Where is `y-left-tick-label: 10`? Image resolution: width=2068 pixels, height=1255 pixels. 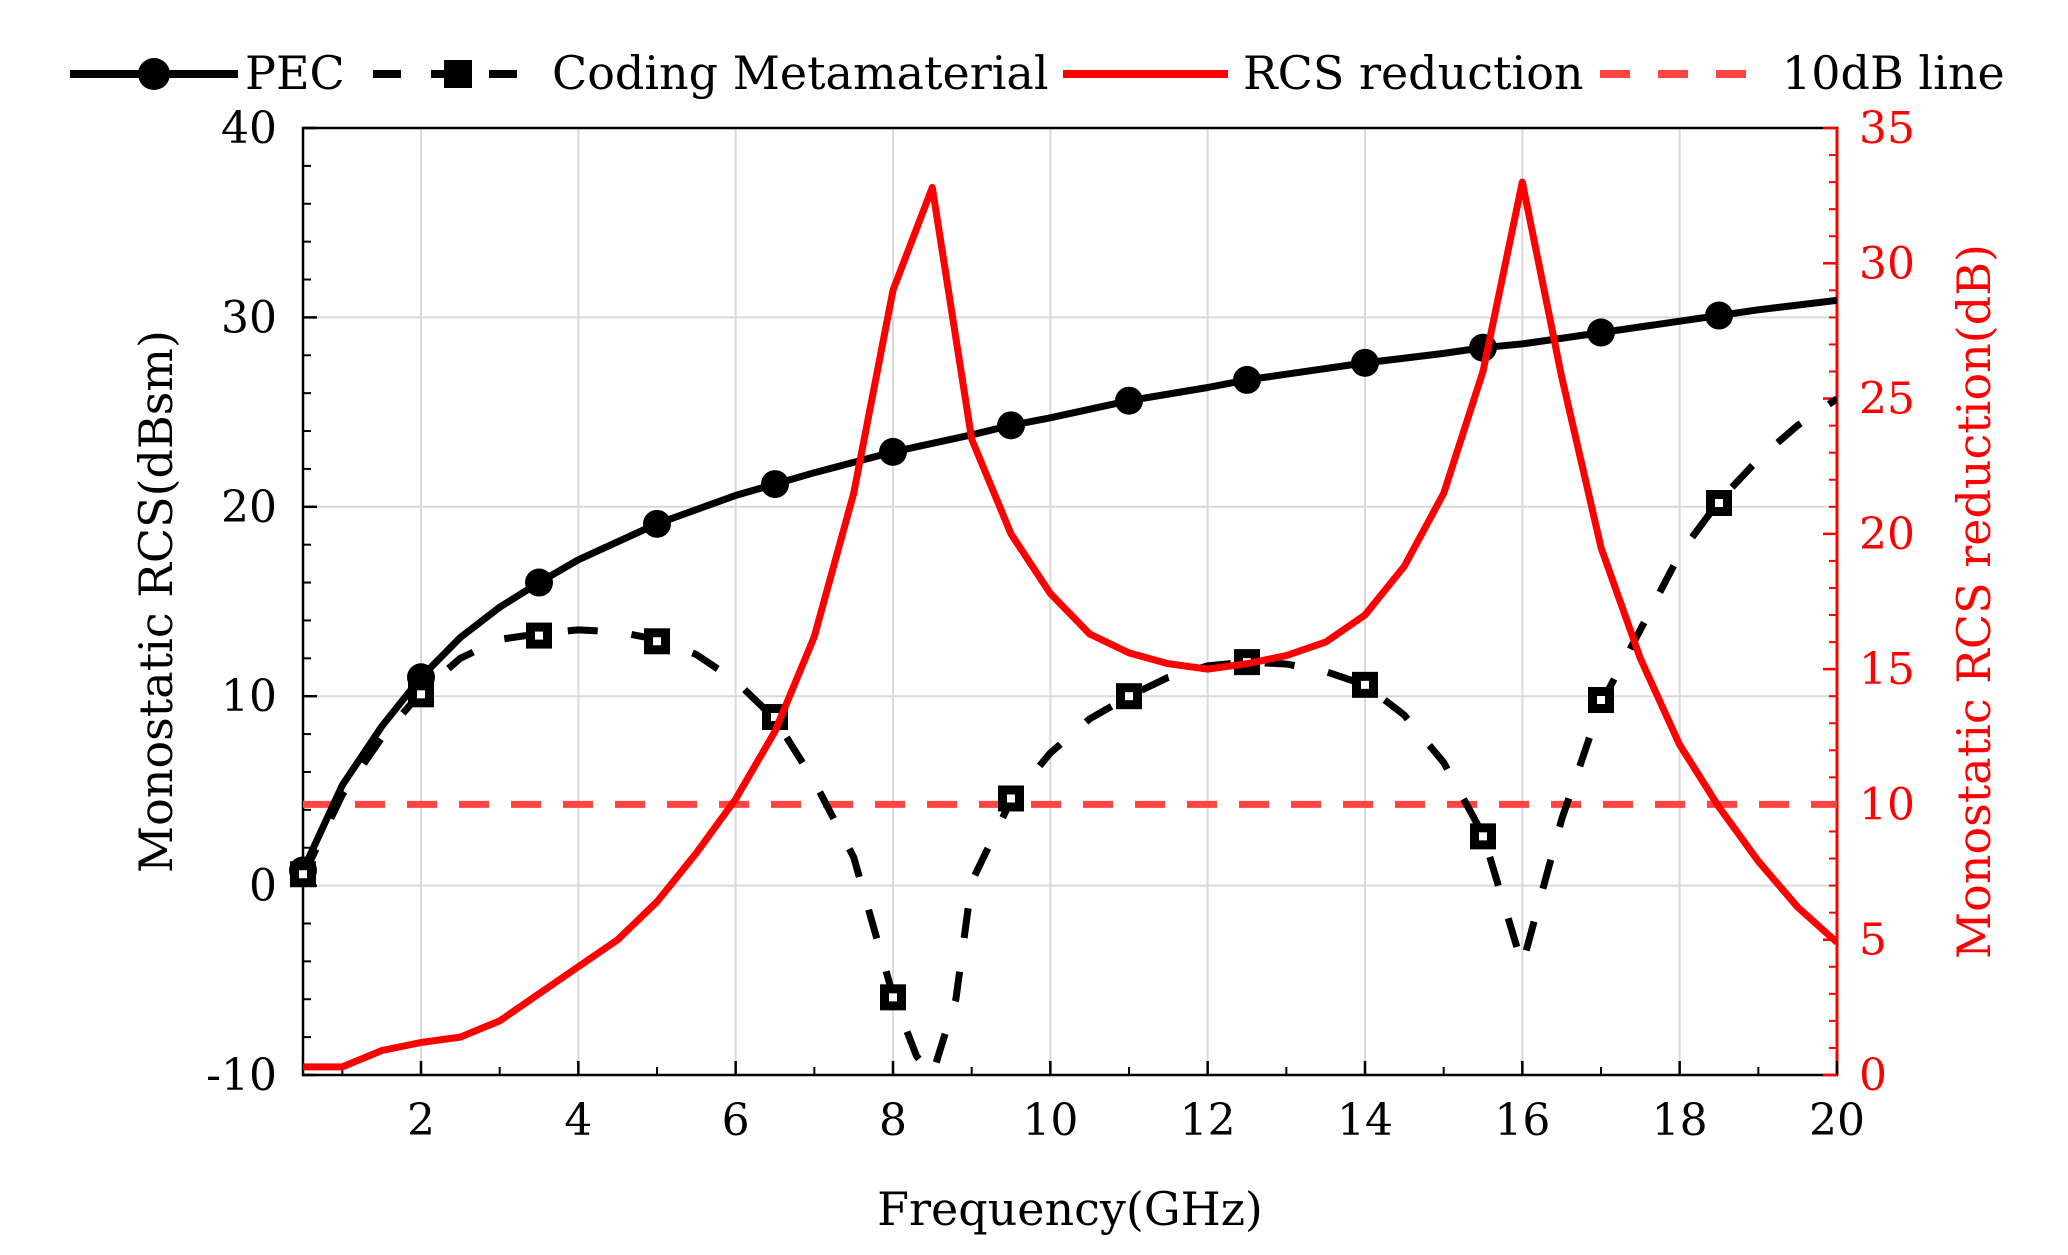
y-left-tick-label: 10 is located at coordinates (249, 696).